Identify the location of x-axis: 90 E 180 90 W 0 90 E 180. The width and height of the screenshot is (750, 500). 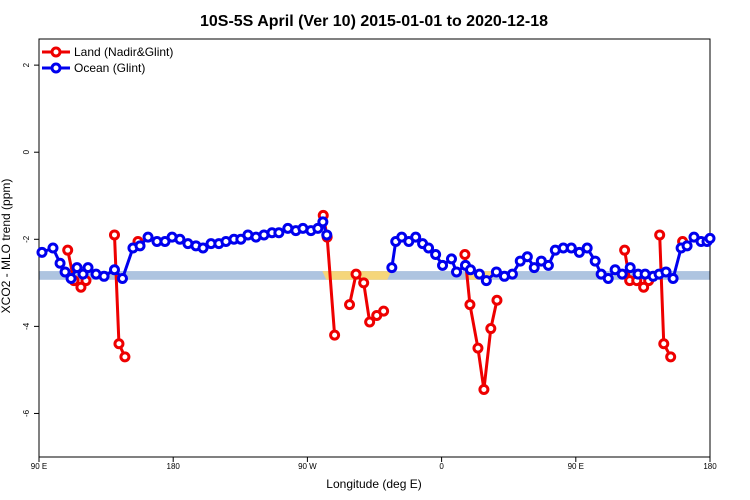
(374, 464).